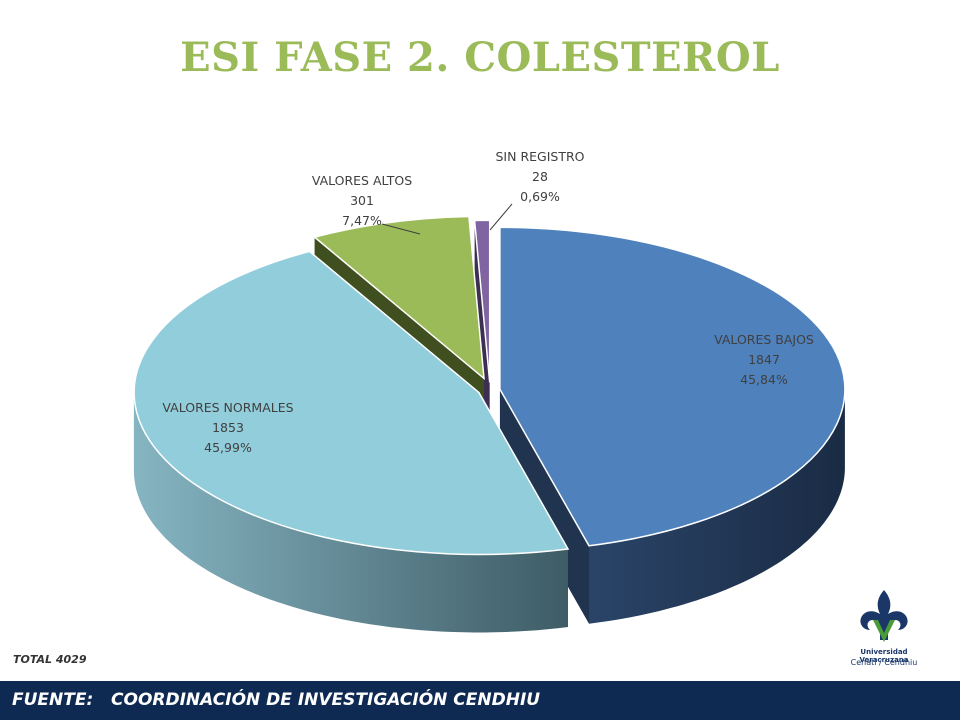 The image size is (960, 720). Describe the element at coordinates (884, 616) in the screenshot. I see `fleur-de-lis-logo-icon` at that location.